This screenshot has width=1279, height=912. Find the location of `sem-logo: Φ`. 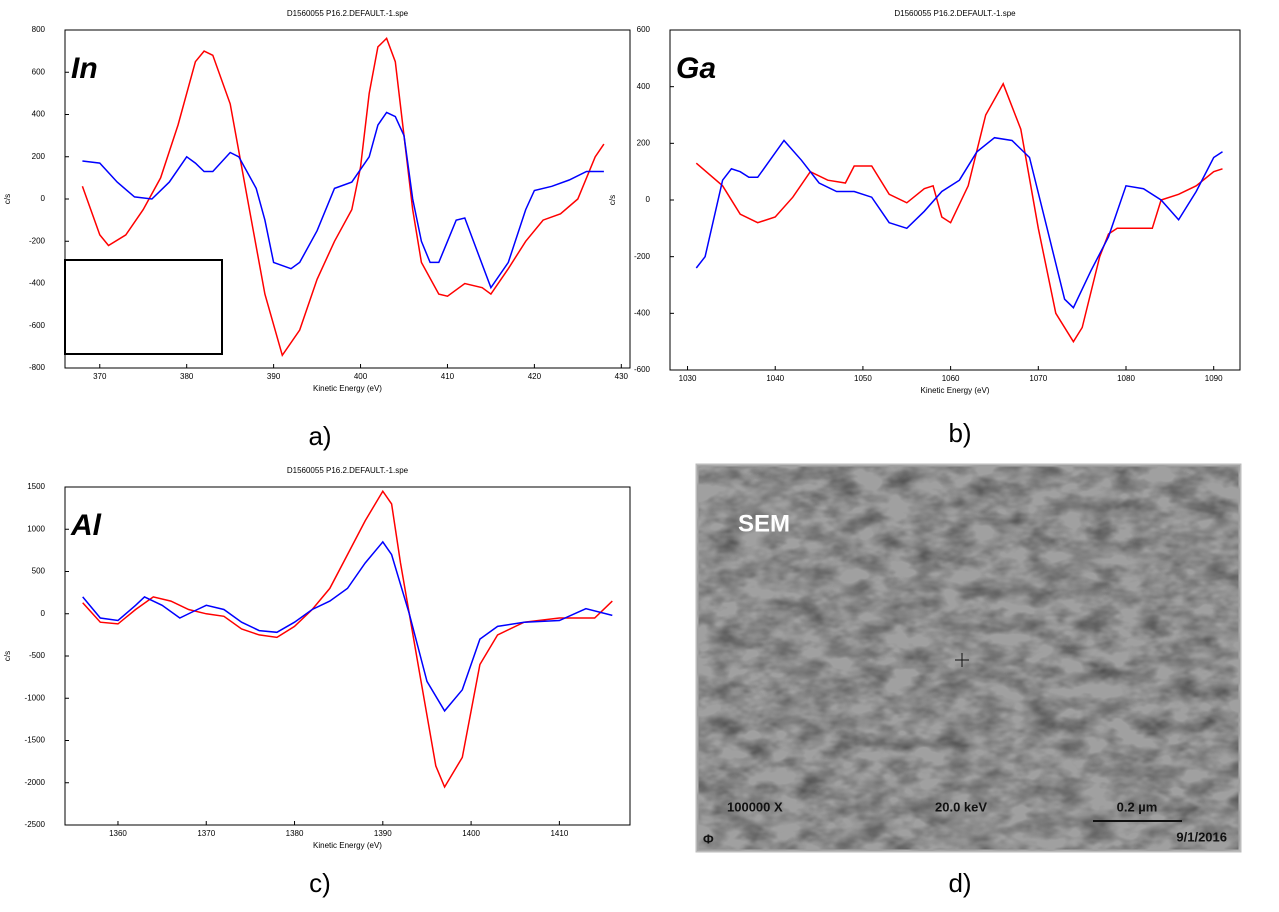

sem-logo: Φ is located at coordinates (708, 838).